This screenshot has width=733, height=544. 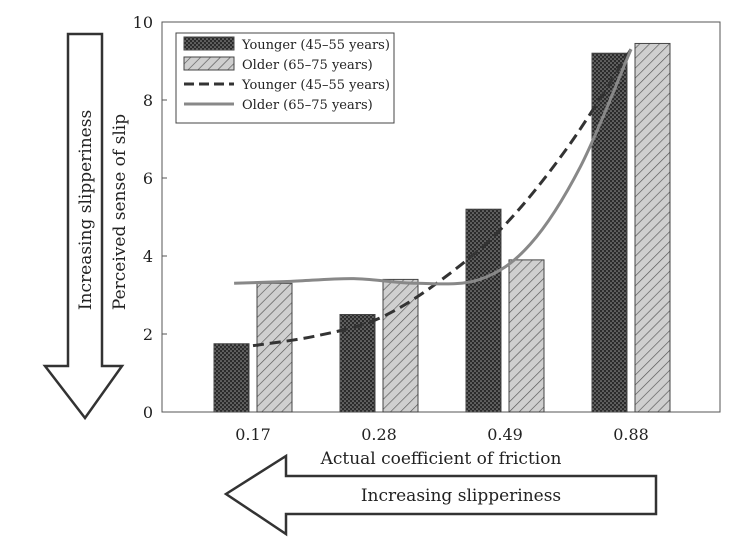 What do you see at coordinates (143, 22) in the screenshot?
I see `y-tick-label: 10` at bounding box center [143, 22].